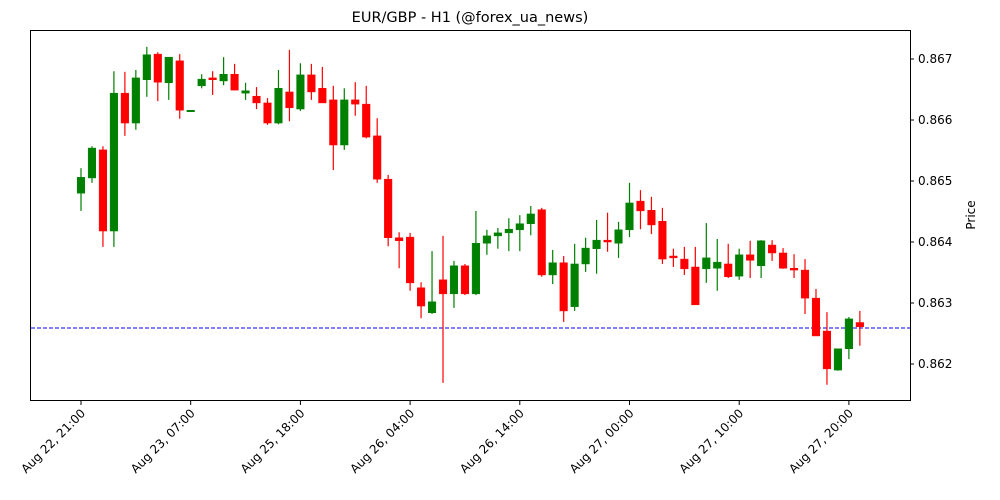  What do you see at coordinates (470, 18) in the screenshot?
I see `chart-title: EUR/GBP - H1 (@forex_ua_news)` at bounding box center [470, 18].